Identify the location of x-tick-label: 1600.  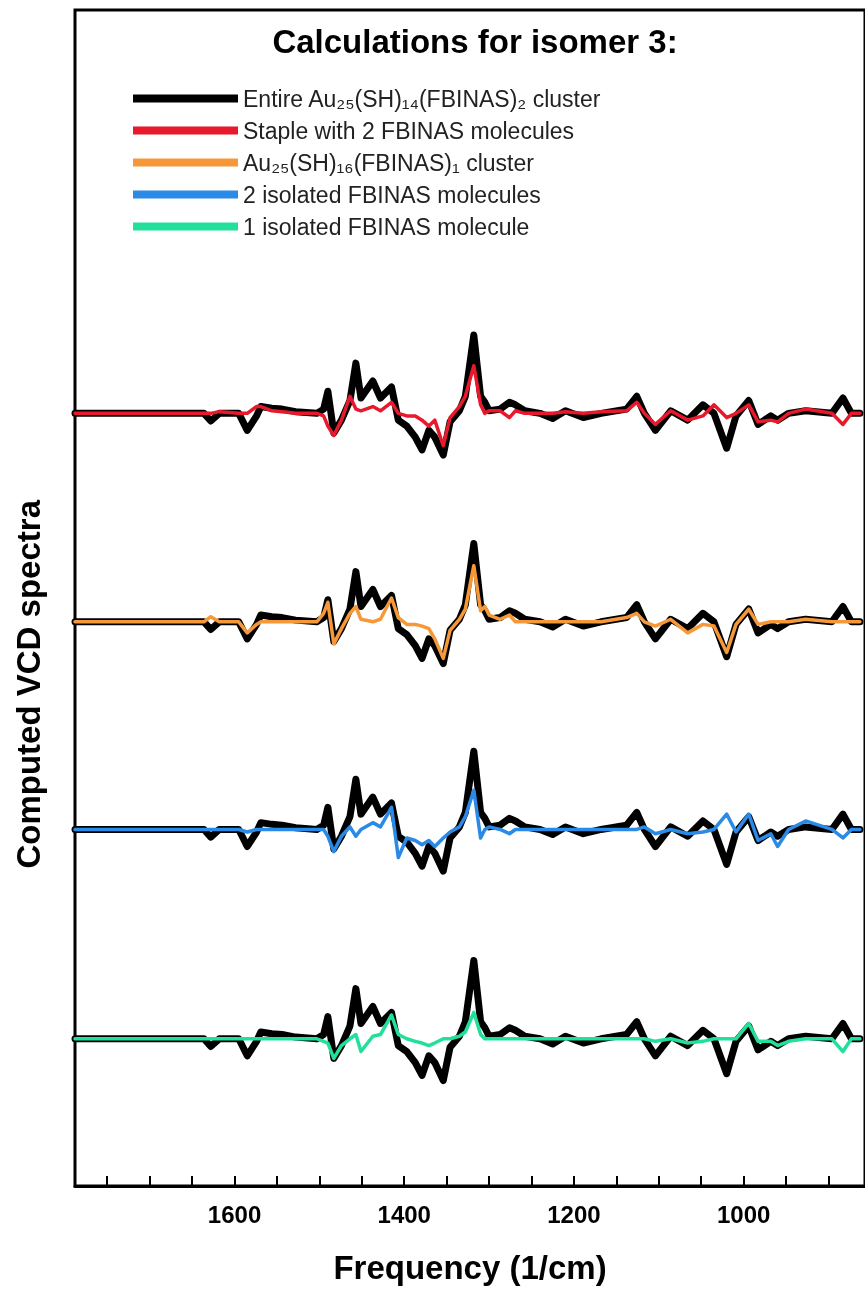
(234, 1214).